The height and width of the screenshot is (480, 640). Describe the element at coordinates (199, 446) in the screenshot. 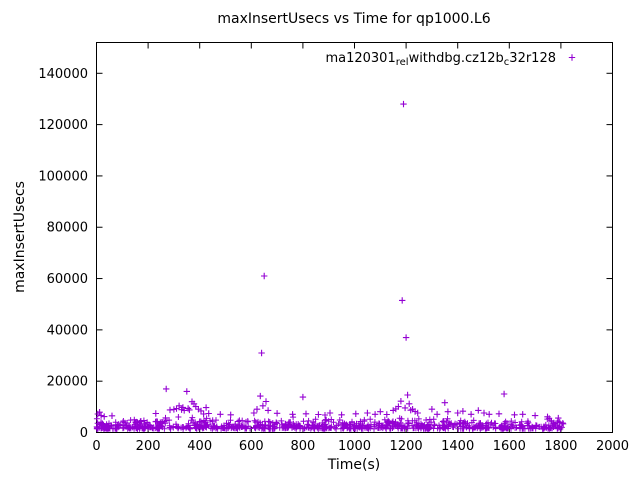

I see `x-tick-label: 400` at that location.